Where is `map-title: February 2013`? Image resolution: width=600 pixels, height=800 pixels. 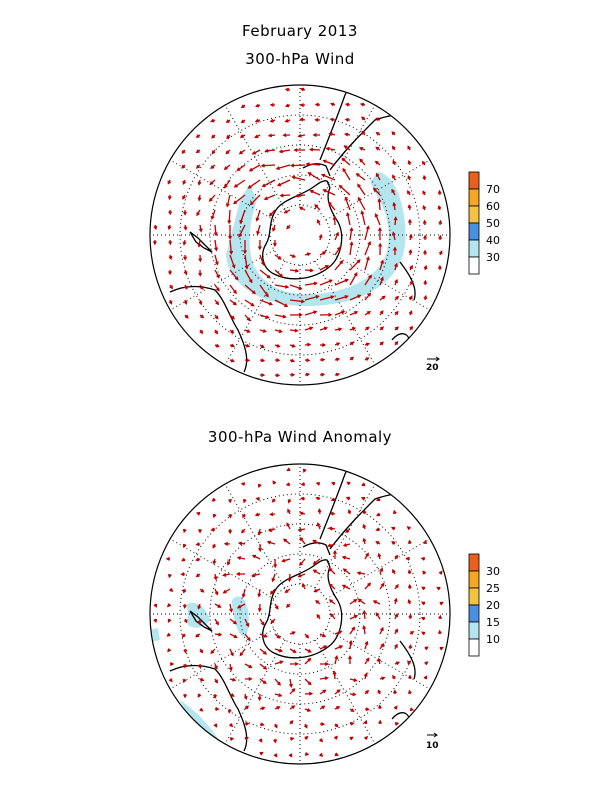
map-title: February 2013 is located at coordinates (300, 31).